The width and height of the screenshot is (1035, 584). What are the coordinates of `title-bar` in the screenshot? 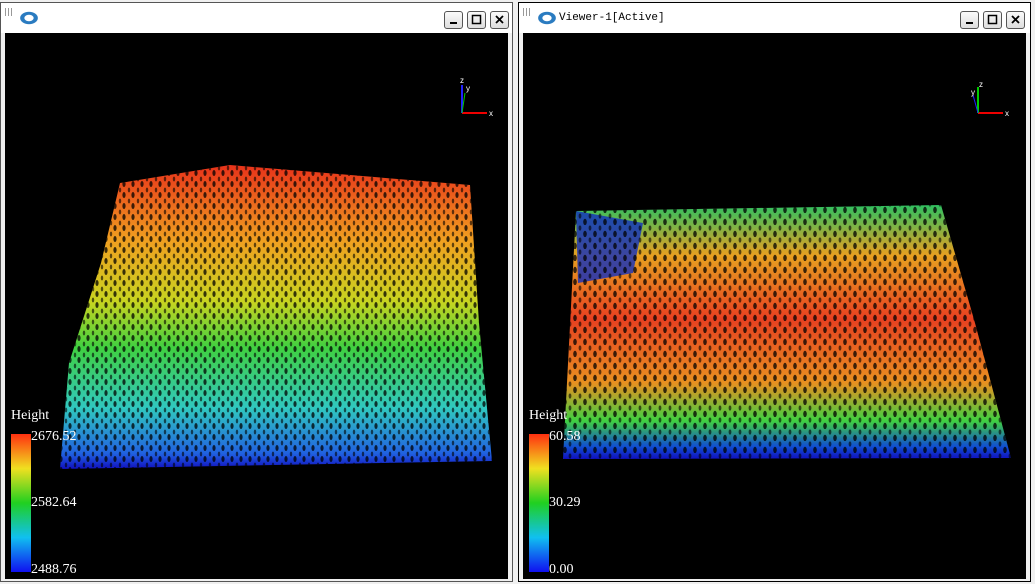 It's located at (256, 18).